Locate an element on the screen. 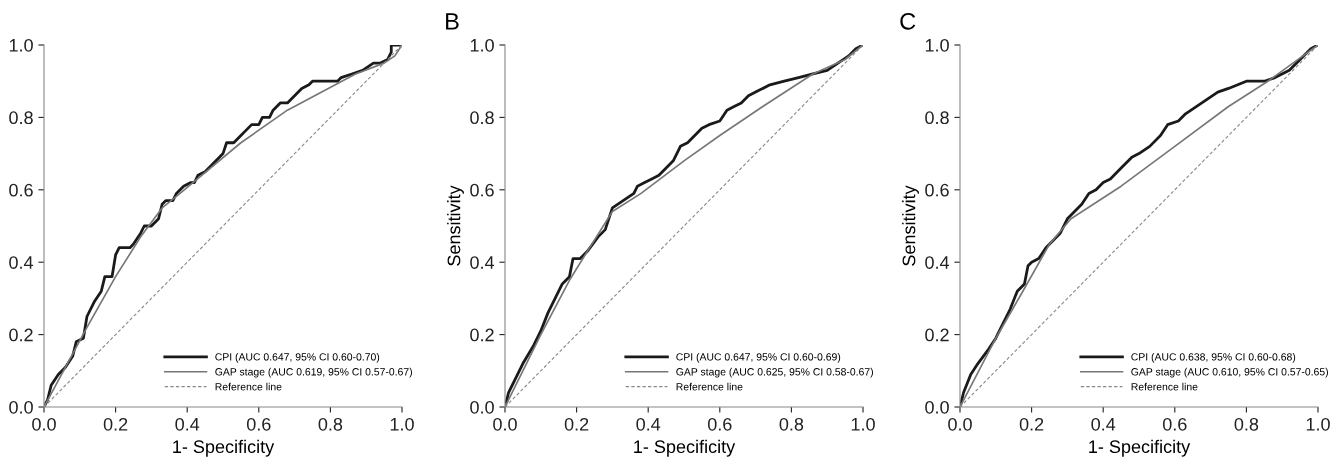 This screenshot has width=1336, height=463. chart-title: B is located at coordinates (452, 21).